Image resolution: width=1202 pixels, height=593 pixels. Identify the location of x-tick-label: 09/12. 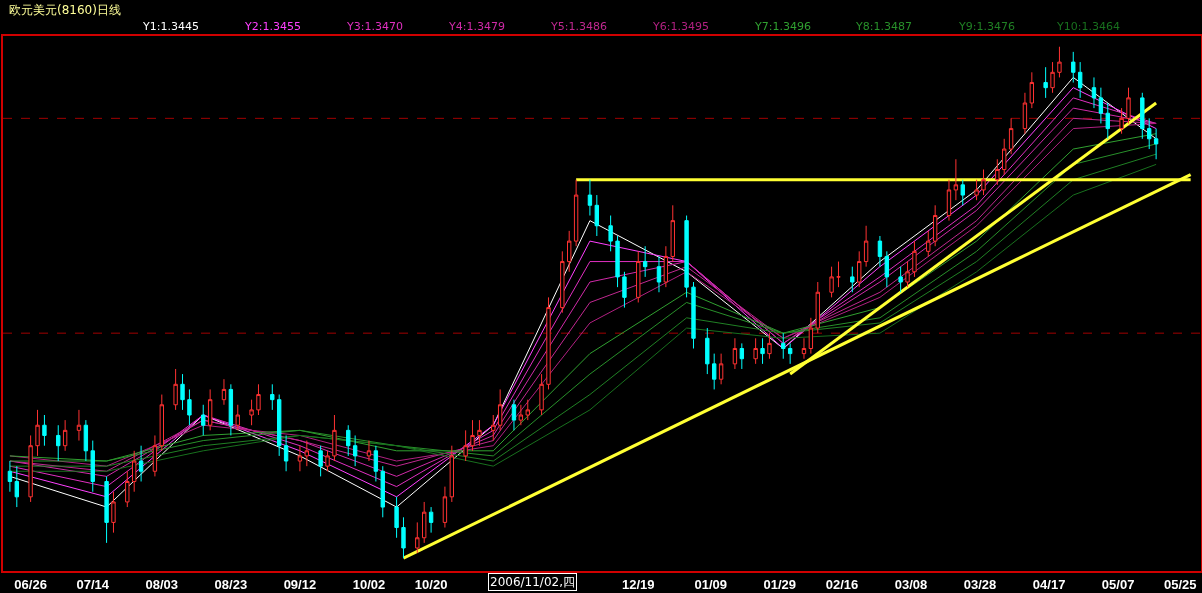
(300, 584).